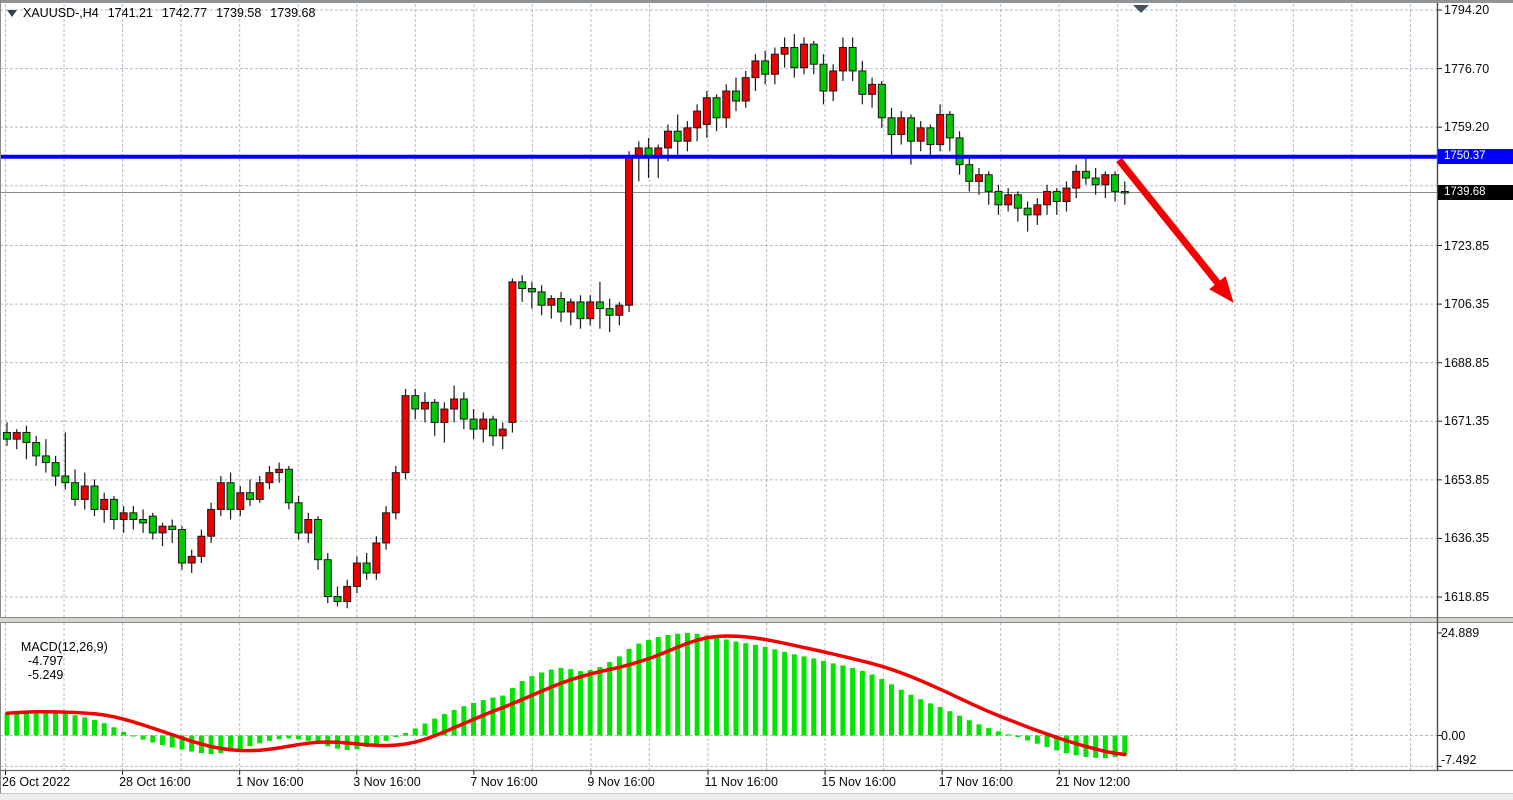  What do you see at coordinates (504, 782) in the screenshot?
I see `time-axis-label: 7 Nov 16:00` at bounding box center [504, 782].